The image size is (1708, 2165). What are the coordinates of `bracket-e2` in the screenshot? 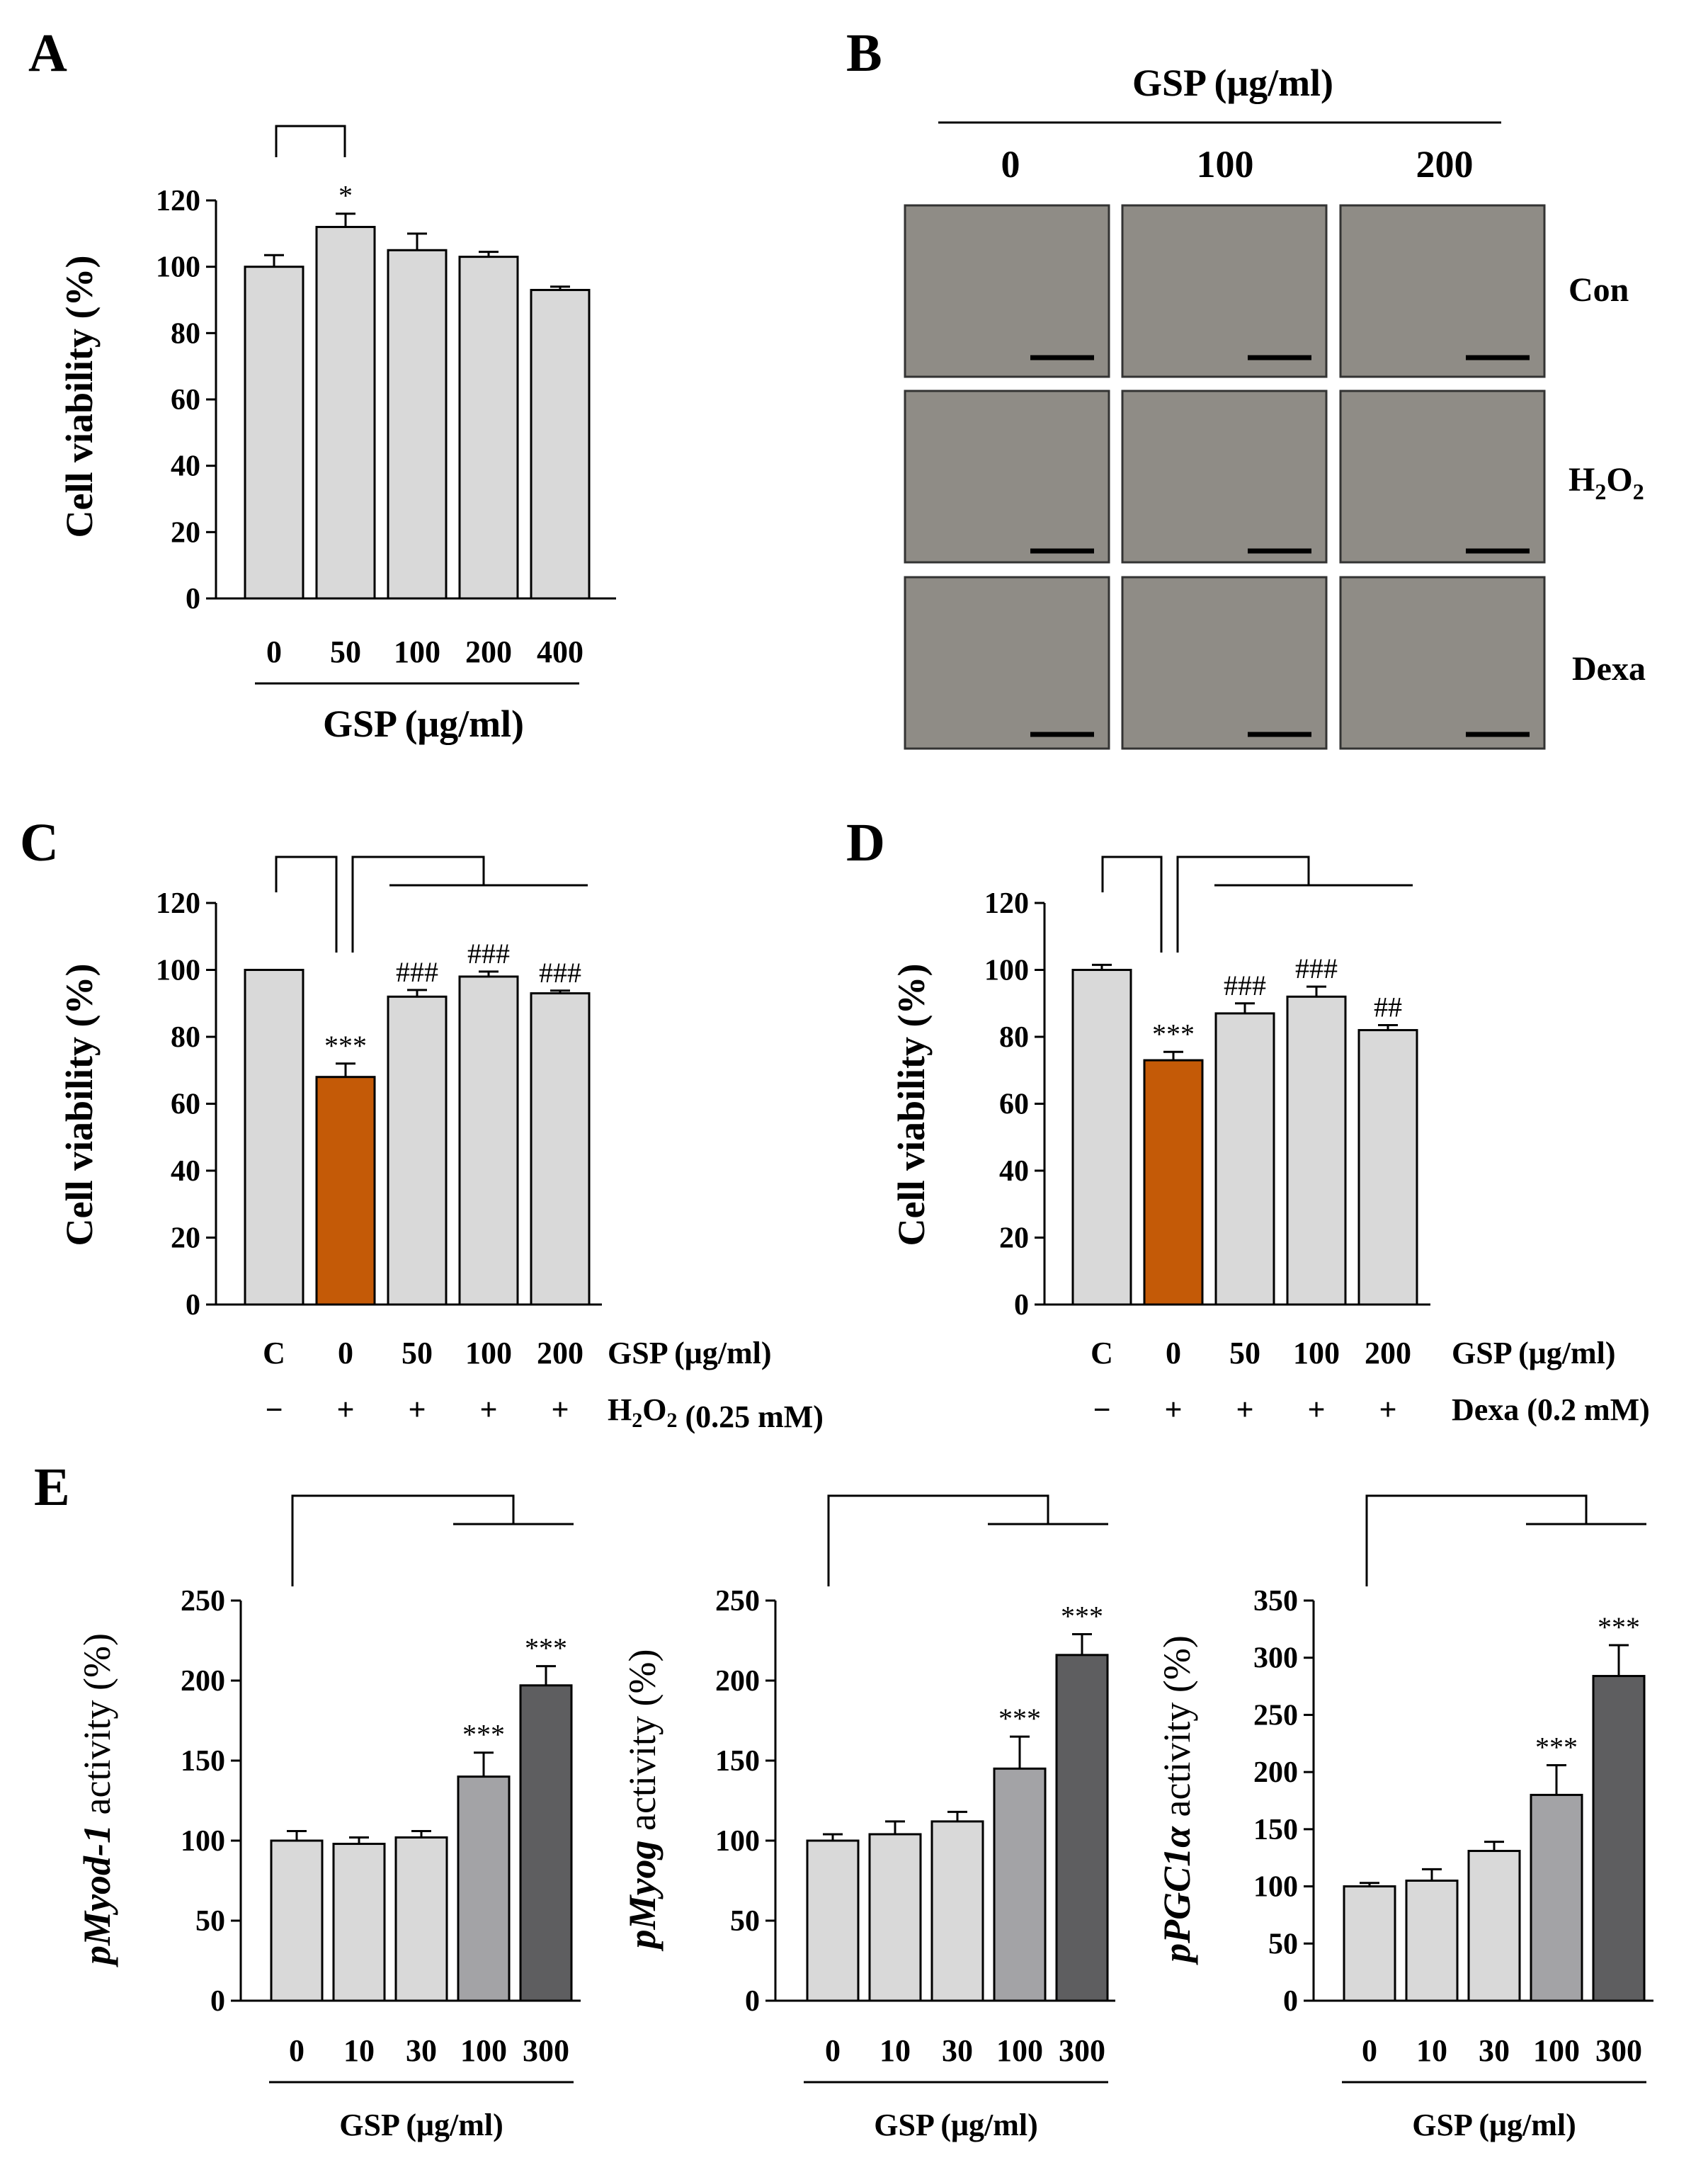 It's located at (938, 1540).